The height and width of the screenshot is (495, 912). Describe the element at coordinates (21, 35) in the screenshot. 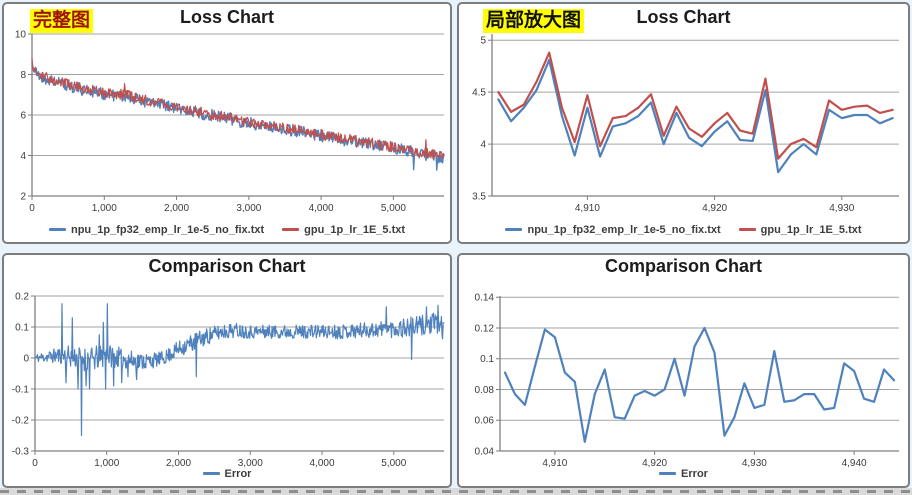

I see `svg-text: 10` at that location.